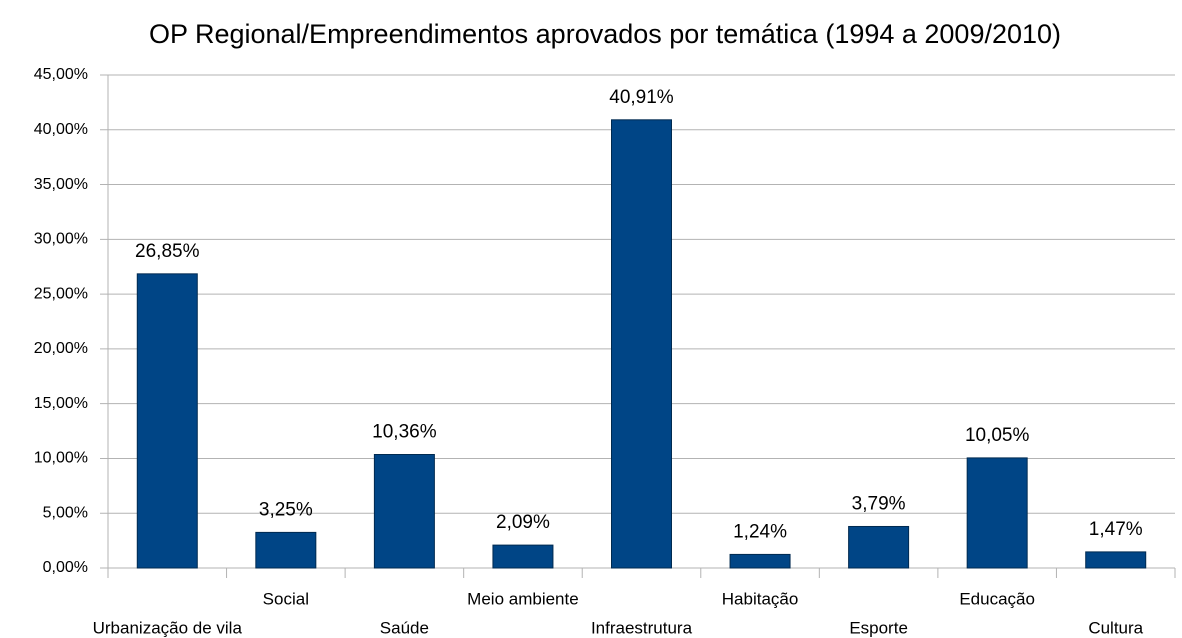 This screenshot has width=1182, height=638. What do you see at coordinates (61, 129) in the screenshot?
I see `y-tick-label: 40,00%` at bounding box center [61, 129].